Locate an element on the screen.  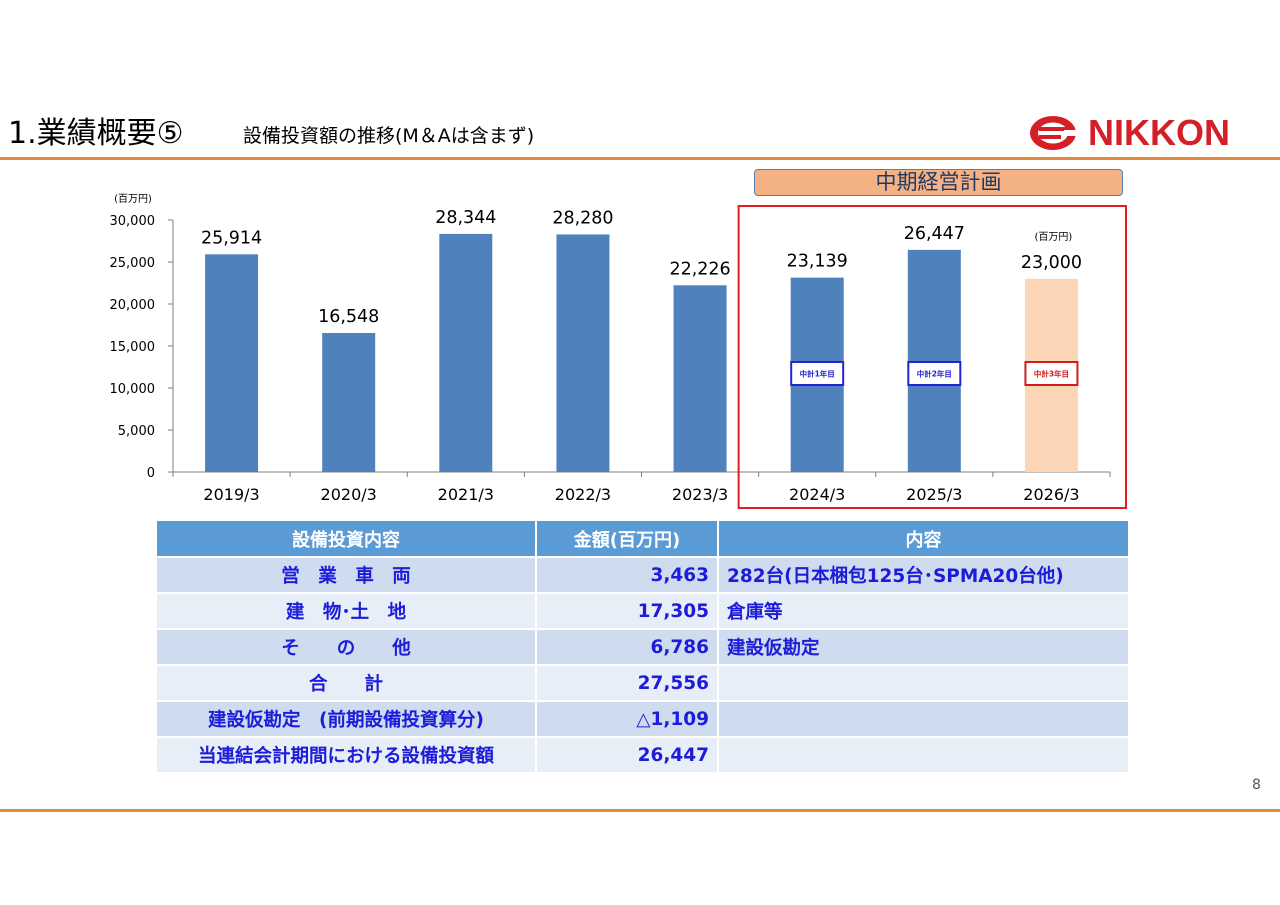
category-label: 2025/3 is located at coordinates (934, 494).